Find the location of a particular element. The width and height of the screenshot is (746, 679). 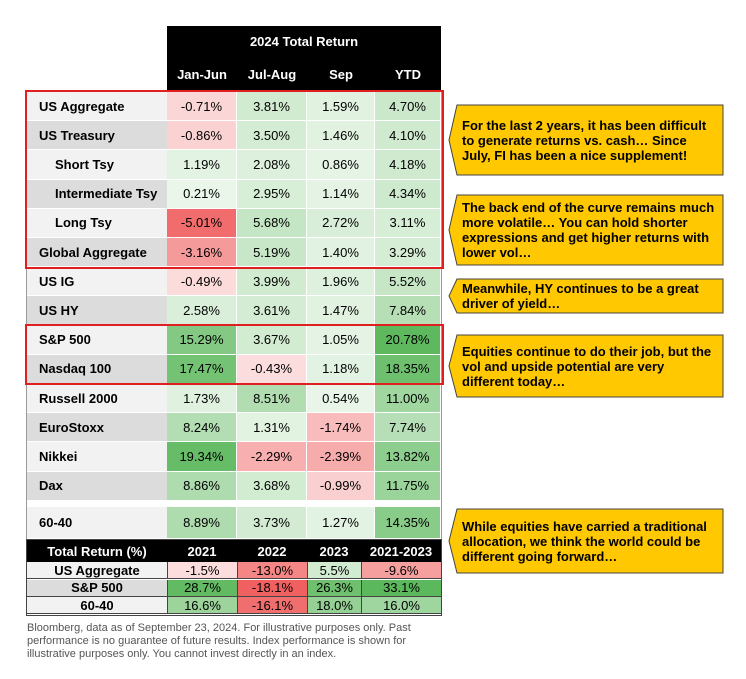

table2-cell: -1.5% is located at coordinates (202, 570).